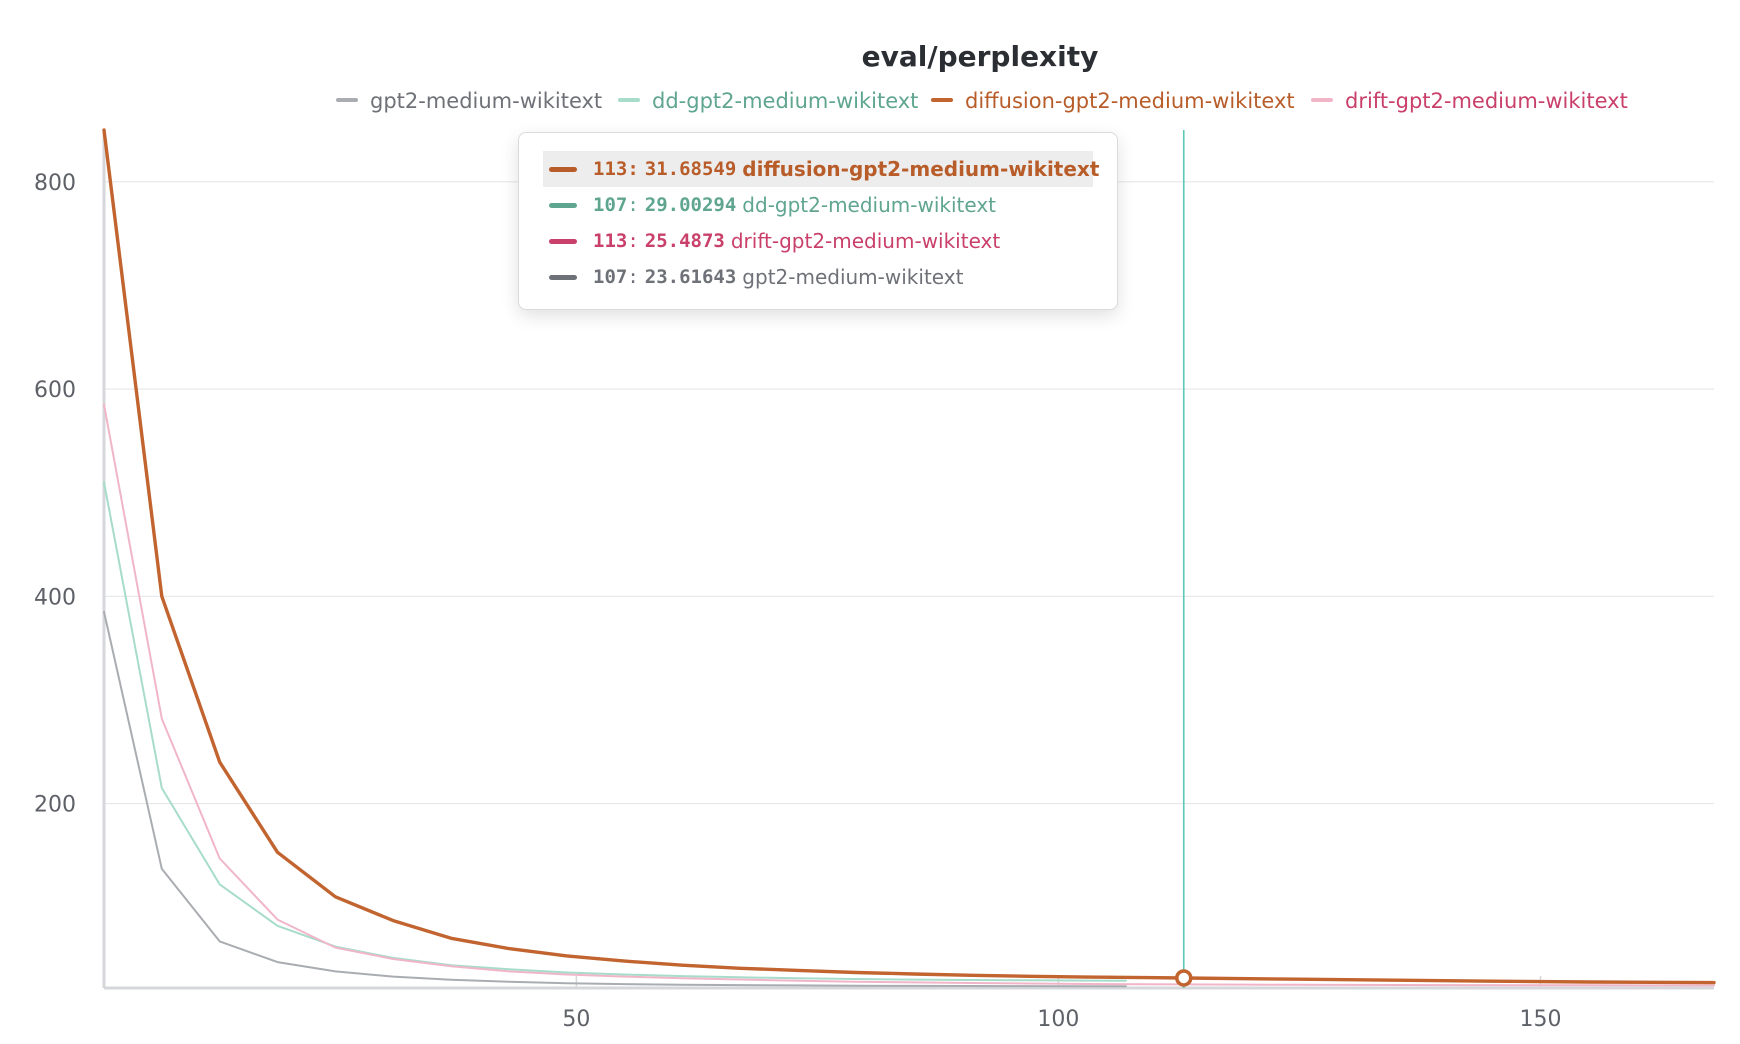 The image size is (1740, 1044). I want to click on legend-entry: drift-gpt2-medium-wikitext, so click(1486, 101).